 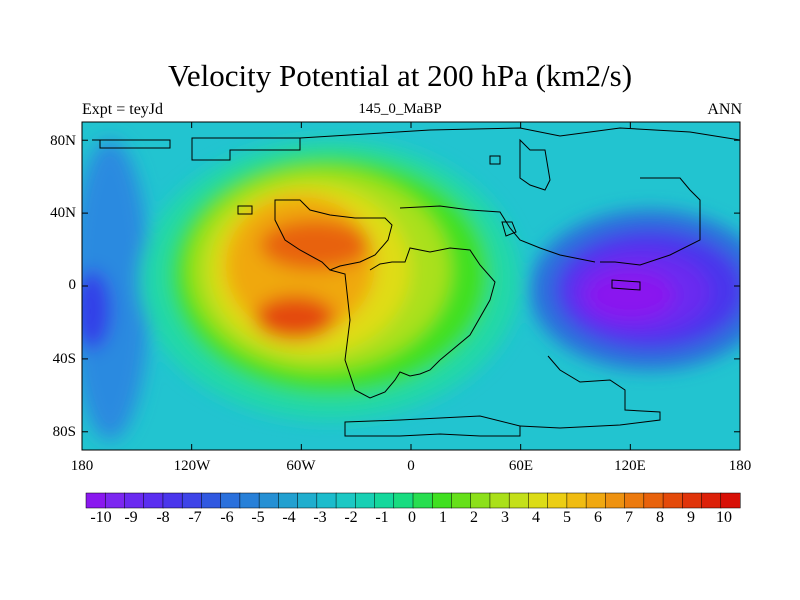 What do you see at coordinates (400, 75) in the screenshot?
I see `chart-title: Velocity Potential at 200 hPa (km2/s)` at bounding box center [400, 75].